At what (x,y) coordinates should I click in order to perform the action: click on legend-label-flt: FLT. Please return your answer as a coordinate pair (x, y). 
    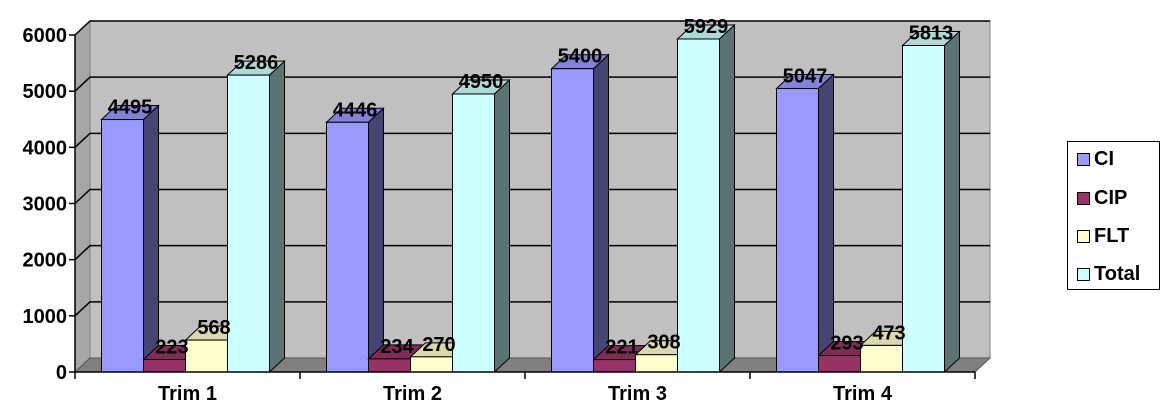
    Looking at the image, I should click on (1112, 236).